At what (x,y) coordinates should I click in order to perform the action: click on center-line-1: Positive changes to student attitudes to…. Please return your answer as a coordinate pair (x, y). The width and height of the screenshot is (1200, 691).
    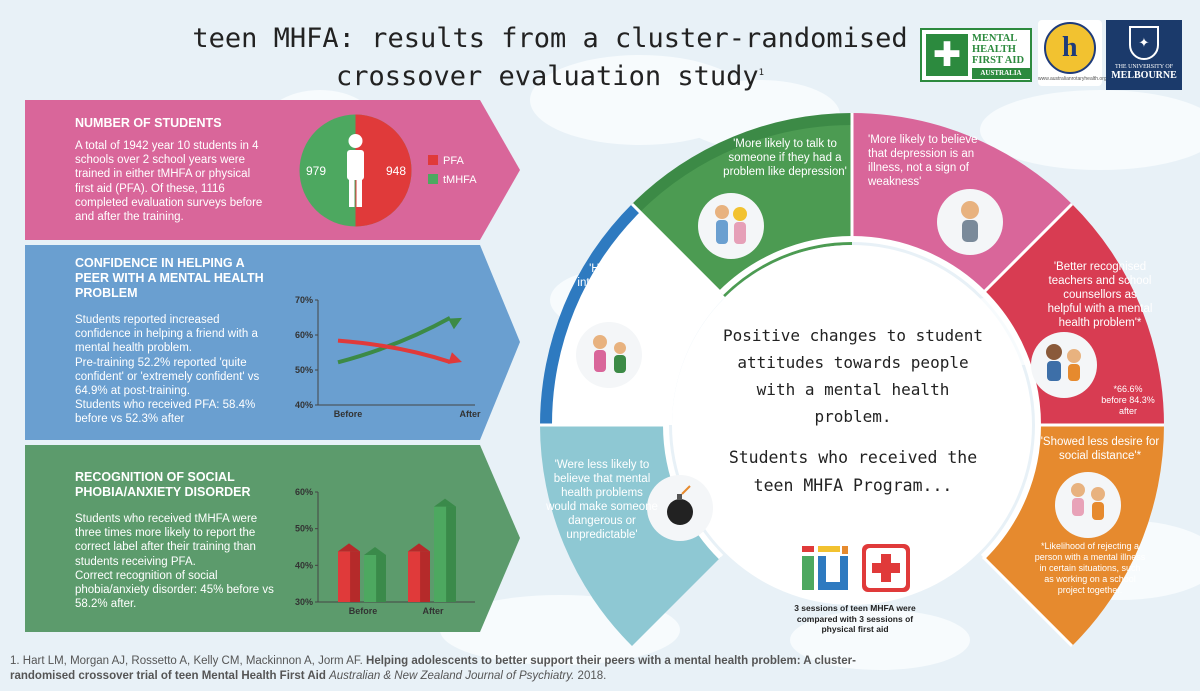
    Looking at the image, I should click on (853, 376).